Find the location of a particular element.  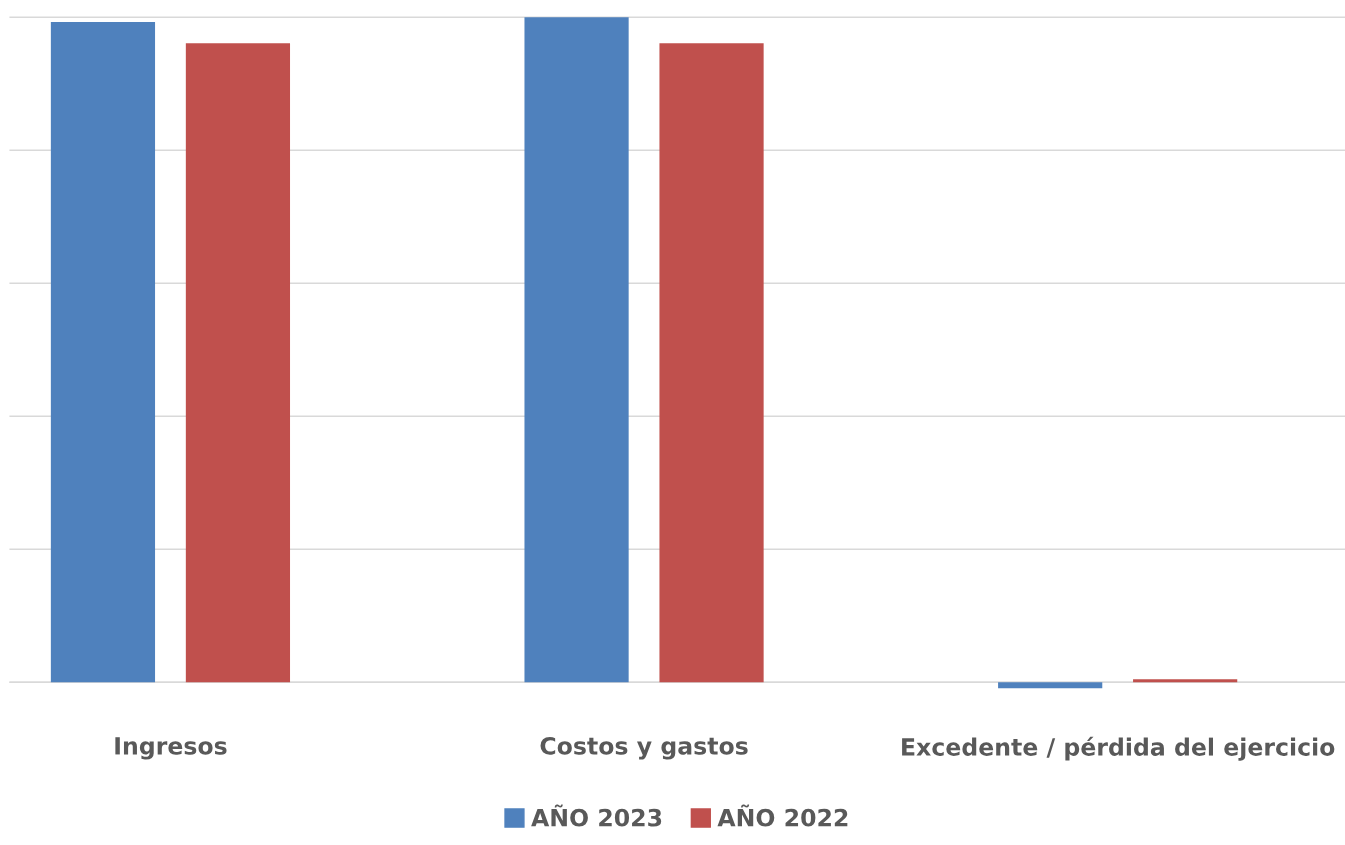

x-tick-label: Costos y gastos is located at coordinates (644, 748).